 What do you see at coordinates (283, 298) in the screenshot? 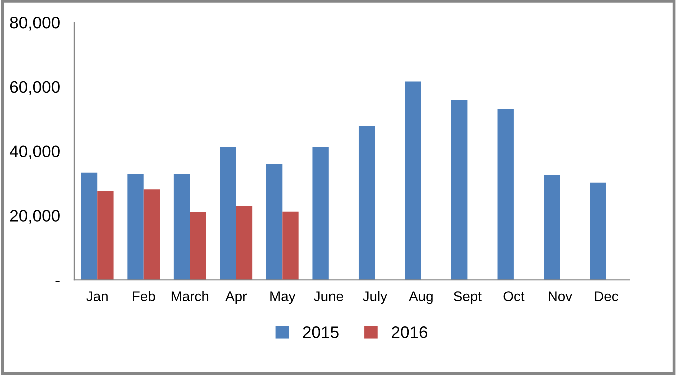
I see `x-tick-label: May` at bounding box center [283, 298].